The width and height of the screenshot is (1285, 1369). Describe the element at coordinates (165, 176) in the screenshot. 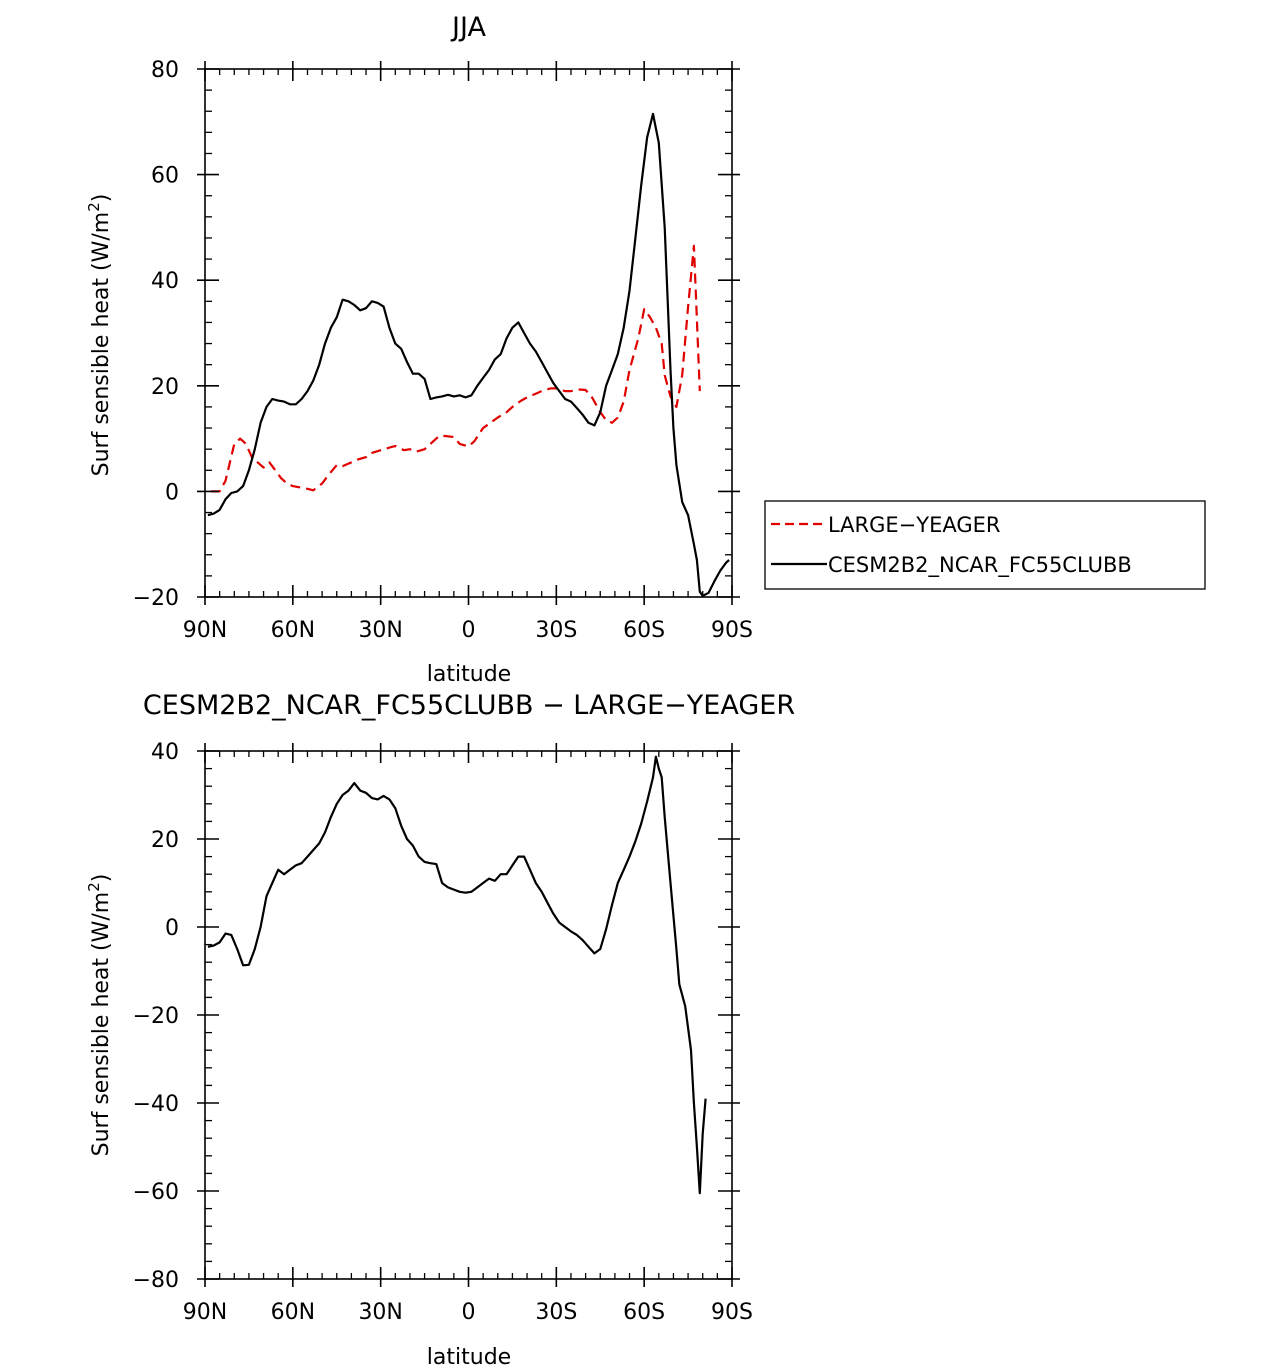

I see `top-y-tick-label: 60` at that location.